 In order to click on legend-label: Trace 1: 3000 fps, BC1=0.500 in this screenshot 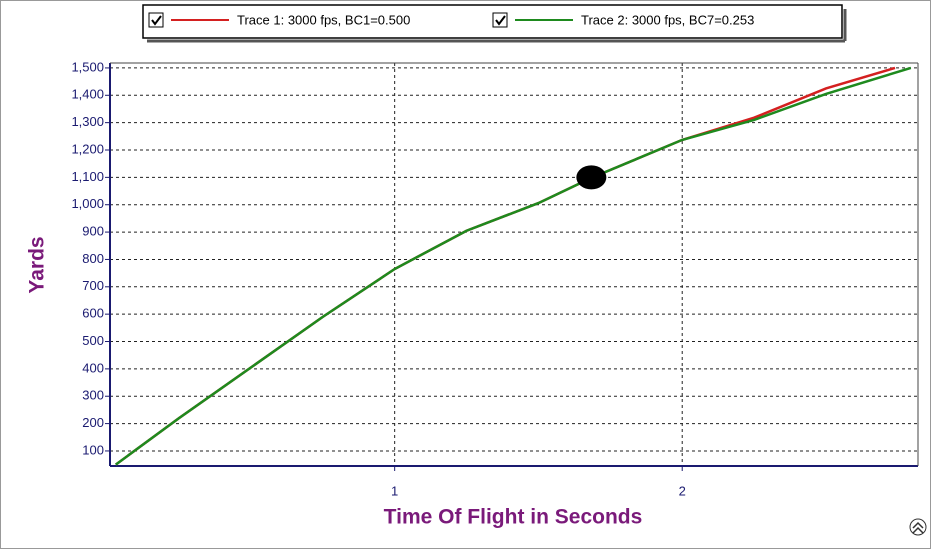, I will do `click(323, 19)`.